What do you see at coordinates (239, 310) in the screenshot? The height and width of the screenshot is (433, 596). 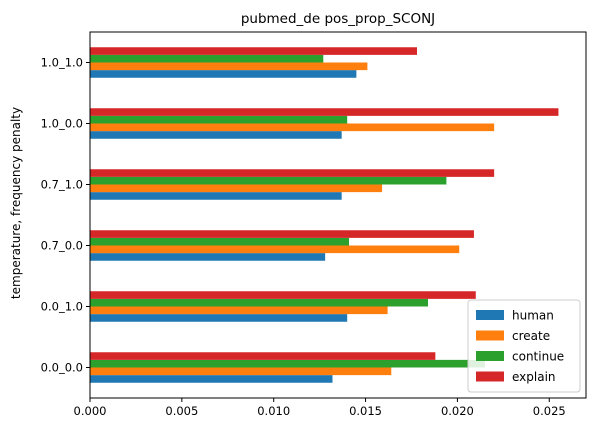 I see `bar-create-0.0_1.0` at bounding box center [239, 310].